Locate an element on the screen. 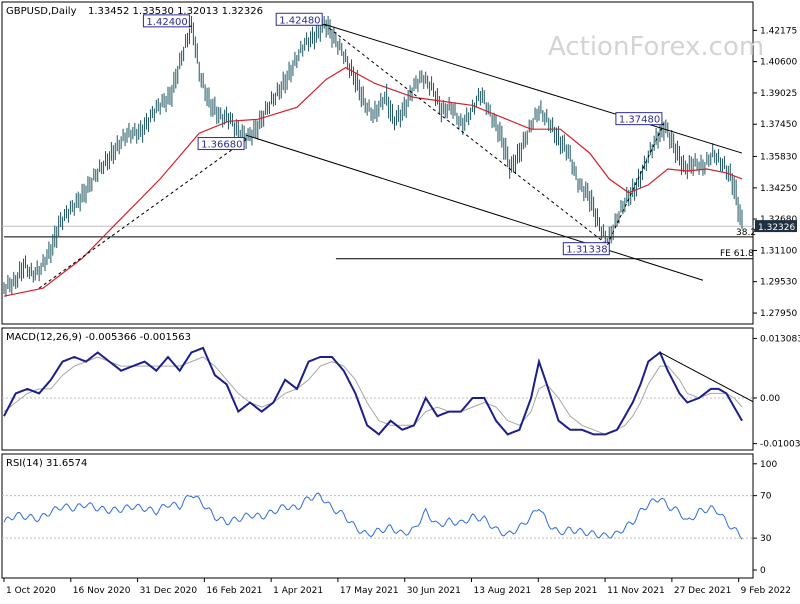 Image resolution: width=800 pixels, height=604 pixels. price-label-text: 1.42400 is located at coordinates (166, 22).